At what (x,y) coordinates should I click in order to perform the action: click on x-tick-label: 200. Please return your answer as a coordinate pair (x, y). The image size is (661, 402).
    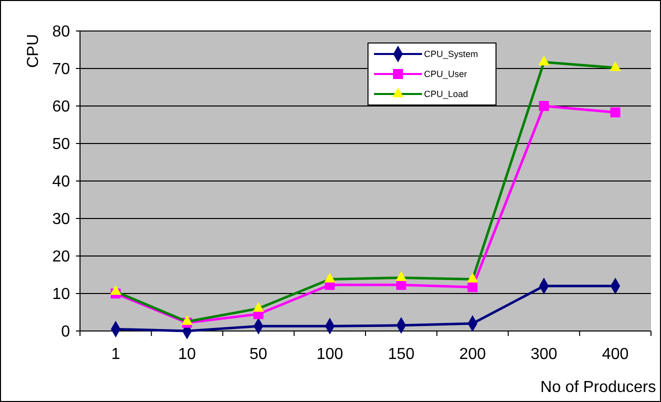
    Looking at the image, I should click on (472, 354).